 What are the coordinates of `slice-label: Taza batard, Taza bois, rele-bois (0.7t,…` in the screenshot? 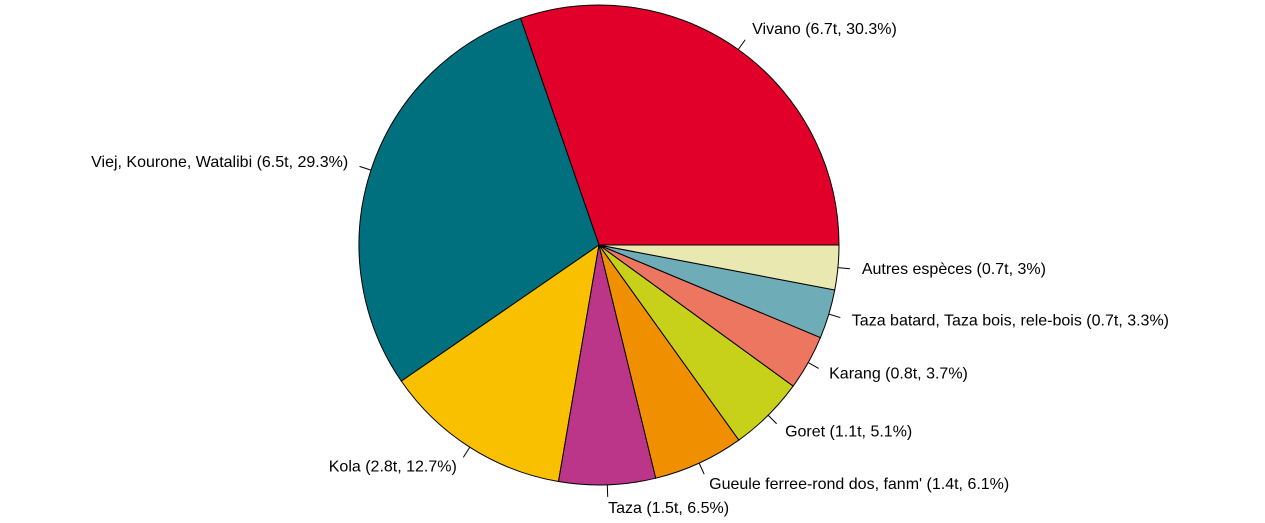 It's located at (1010, 320).